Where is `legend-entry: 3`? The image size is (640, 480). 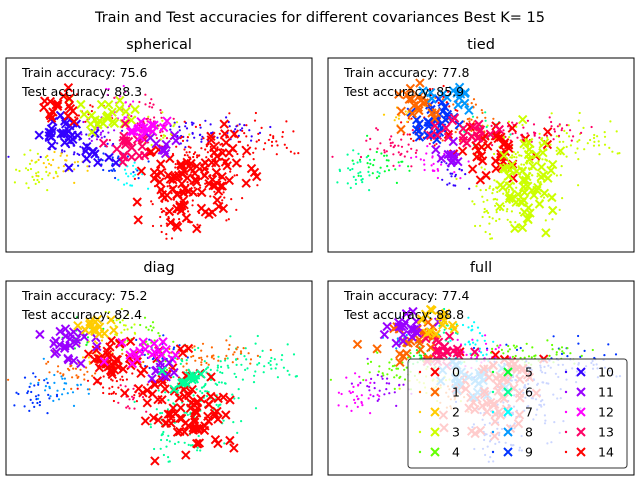 legend-entry: 3 is located at coordinates (439, 432).